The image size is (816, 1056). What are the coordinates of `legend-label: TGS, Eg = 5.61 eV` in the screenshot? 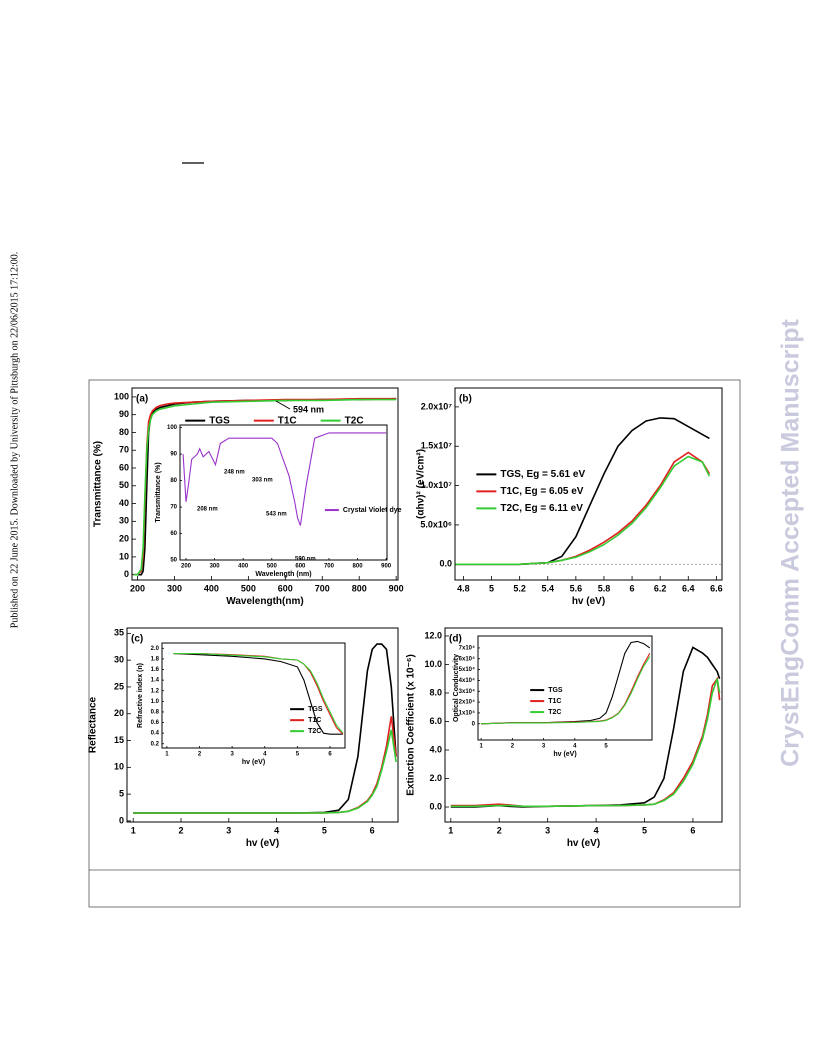 It's located at (542, 474).